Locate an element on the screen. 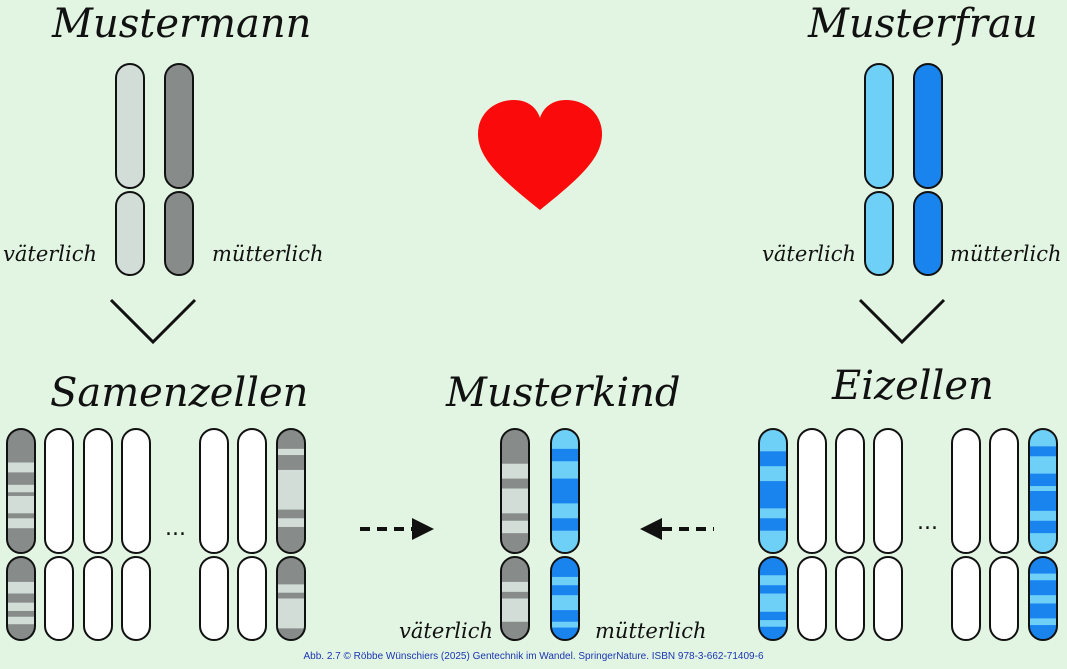 This screenshot has width=1067, height=669. heart-icon is located at coordinates (540, 155).